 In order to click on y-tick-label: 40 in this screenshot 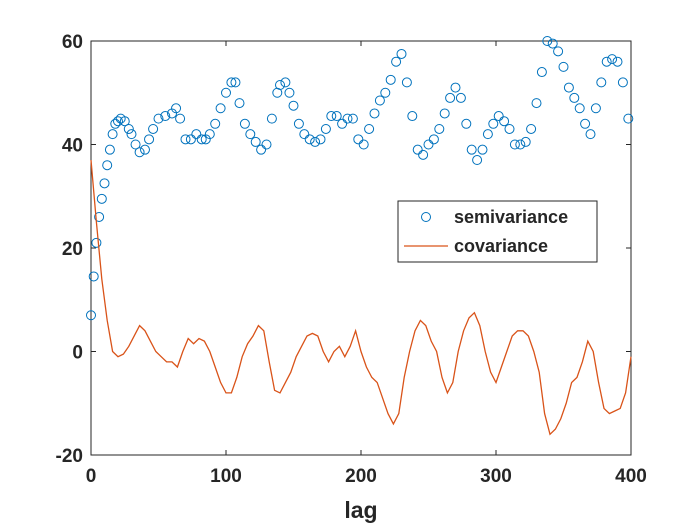, I will do `click(72, 146)`.